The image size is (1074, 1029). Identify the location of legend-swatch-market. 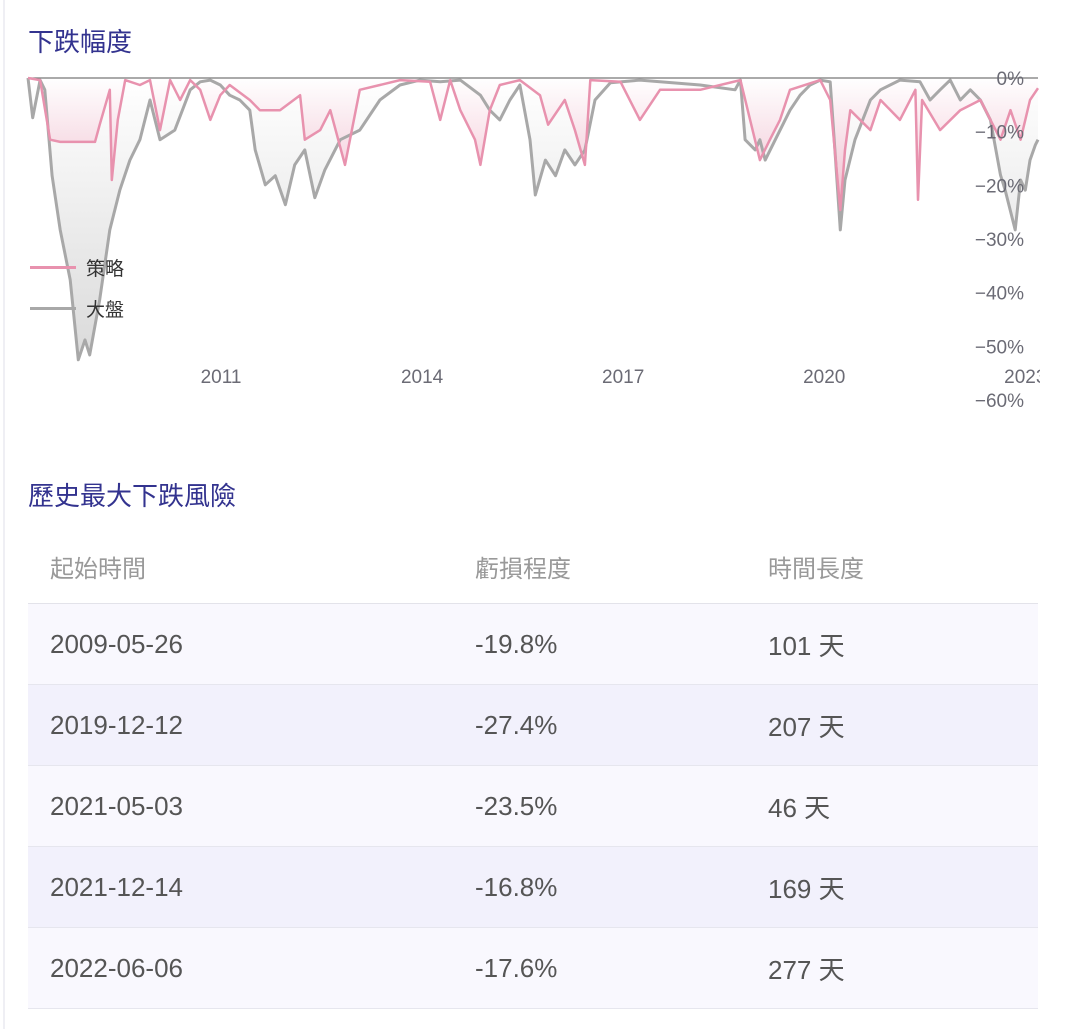
(53, 308).